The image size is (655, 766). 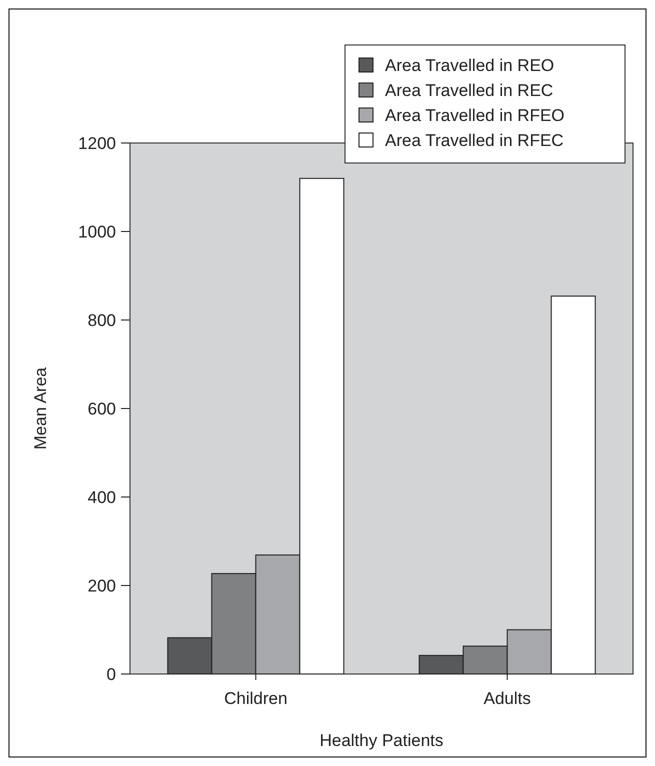 What do you see at coordinates (111, 674) in the screenshot?
I see `y-tick-label: 0` at bounding box center [111, 674].